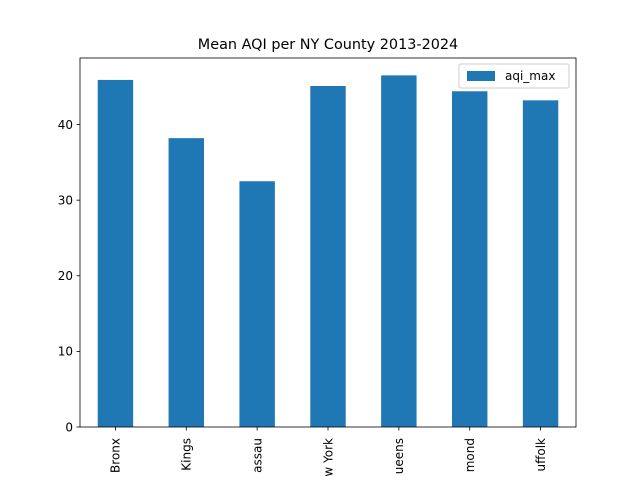 Image resolution: width=640 pixels, height=480 pixels. I want to click on x-tick-label-new-york: w York, so click(328, 457).